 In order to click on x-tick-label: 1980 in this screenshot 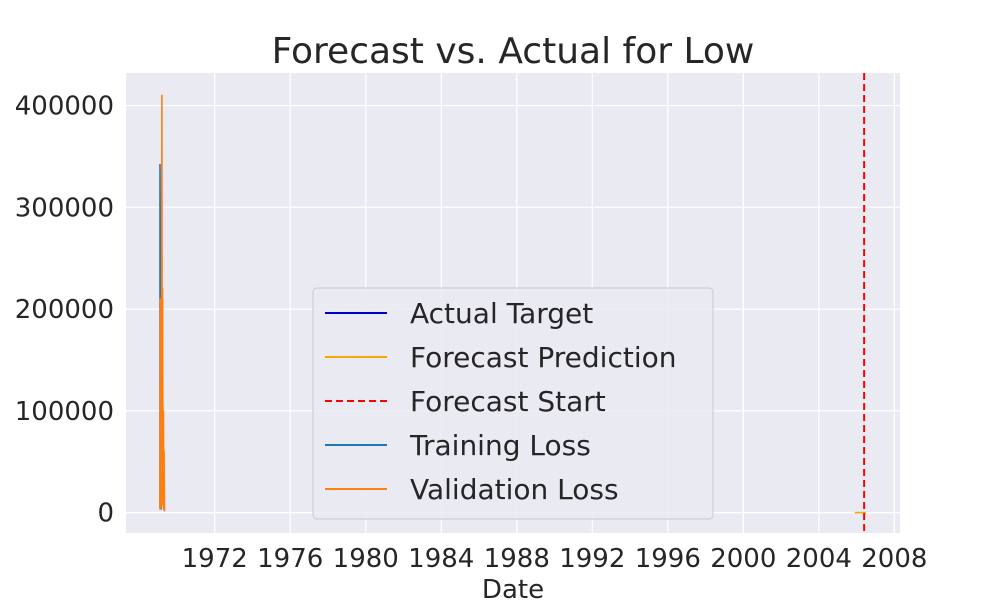, I will do `click(366, 559)`.